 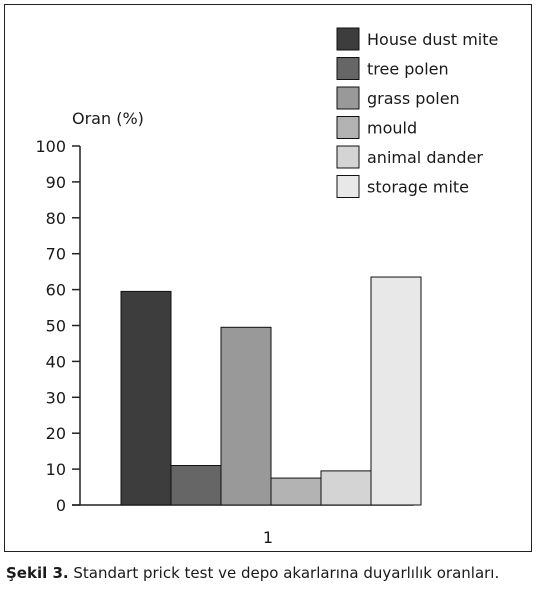 I want to click on legend-label: House dust mite, so click(x=432, y=39).